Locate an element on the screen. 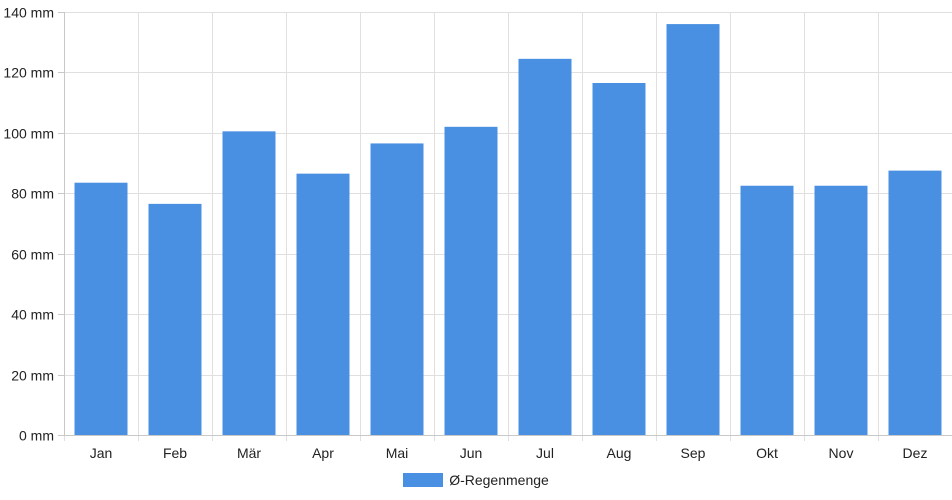  bar-jul is located at coordinates (545, 246).